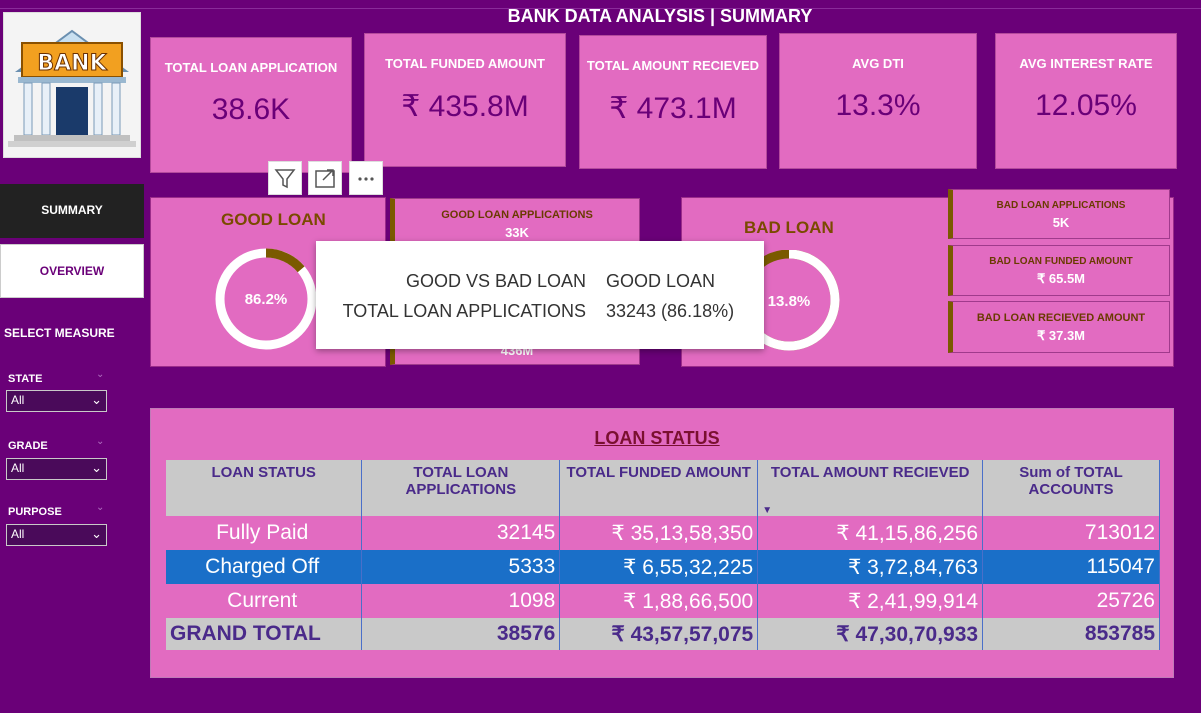 This screenshot has height=713, width=1201. Describe the element at coordinates (878, 105) in the screenshot. I see `kpi-value: 13.3%` at that location.